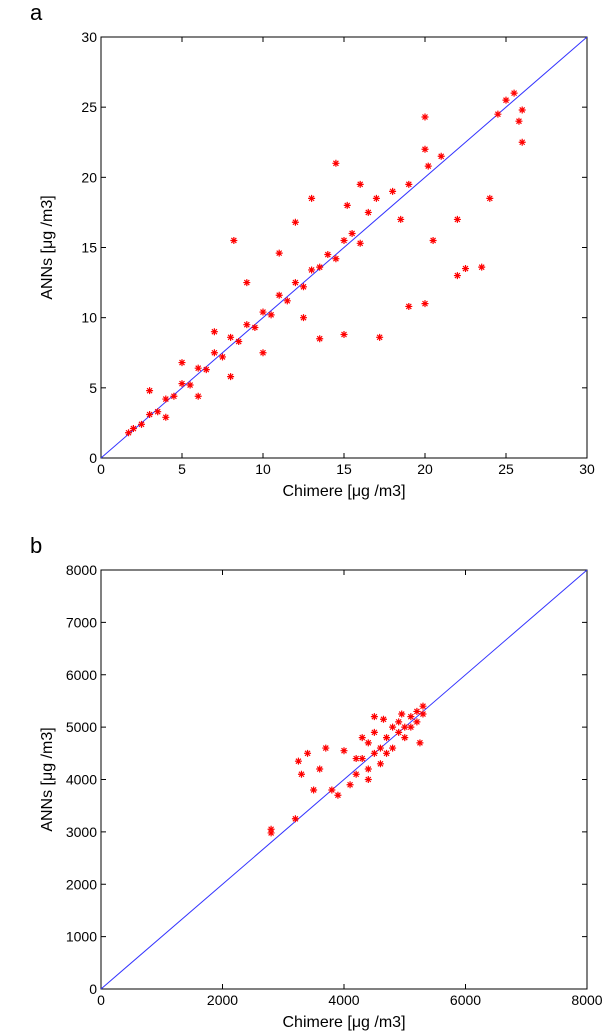  What do you see at coordinates (81, 937) in the screenshot?
I see `y-tick-label: 1000` at bounding box center [81, 937].